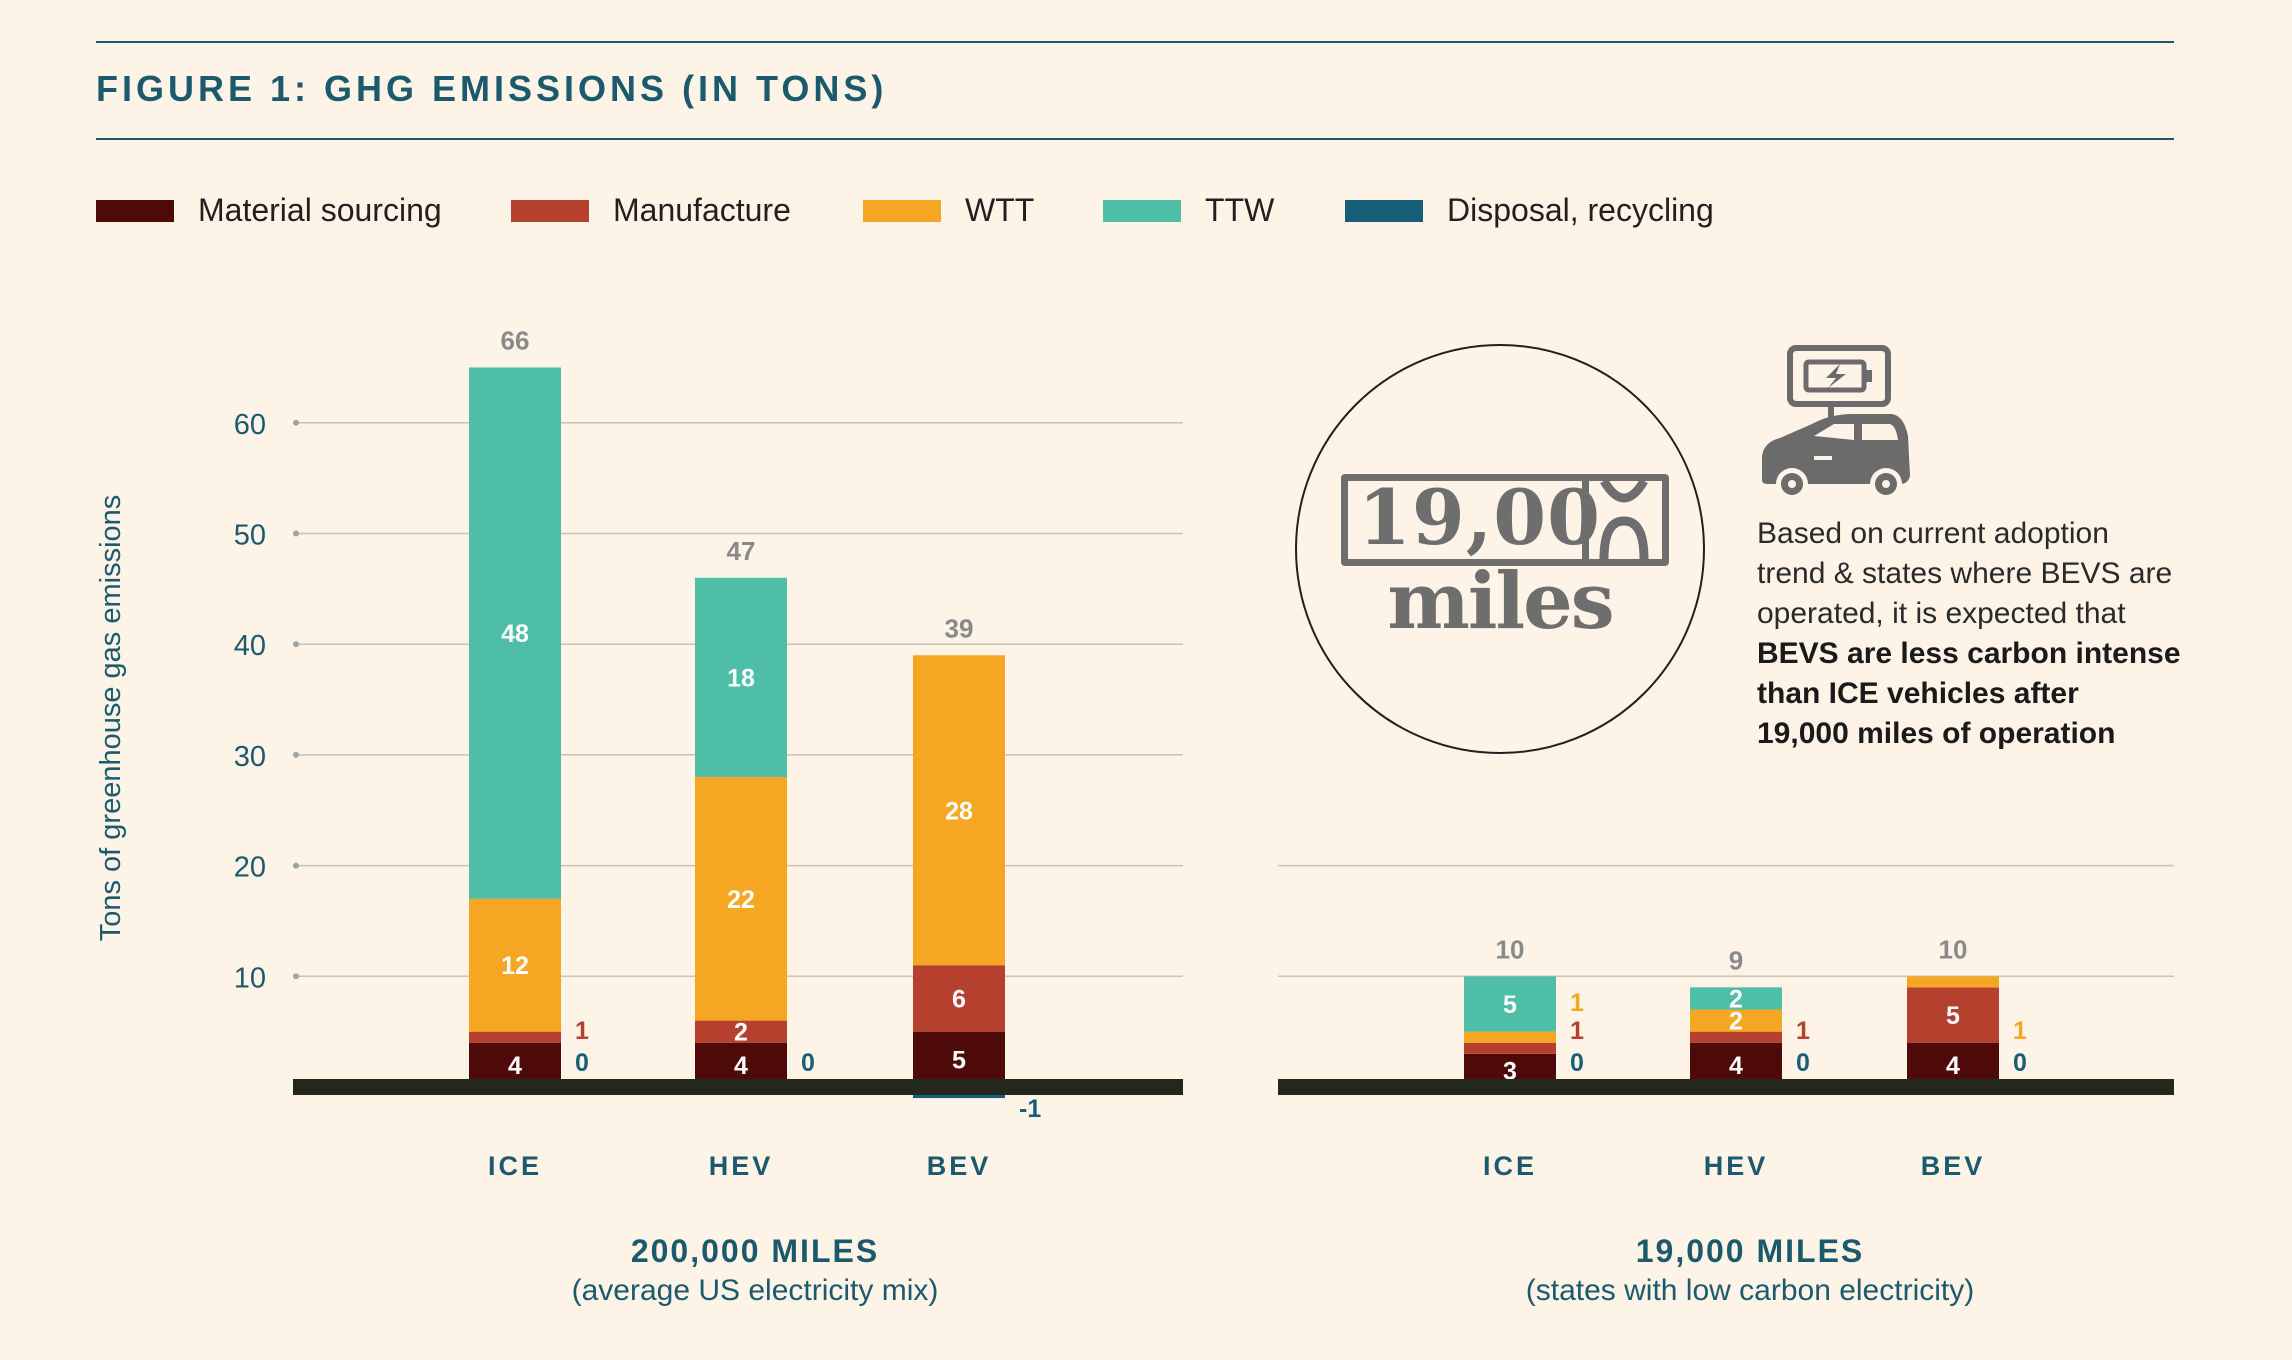  Describe the element at coordinates (1500, 601) in the screenshot. I see `badge-miles-word: miles` at that location.